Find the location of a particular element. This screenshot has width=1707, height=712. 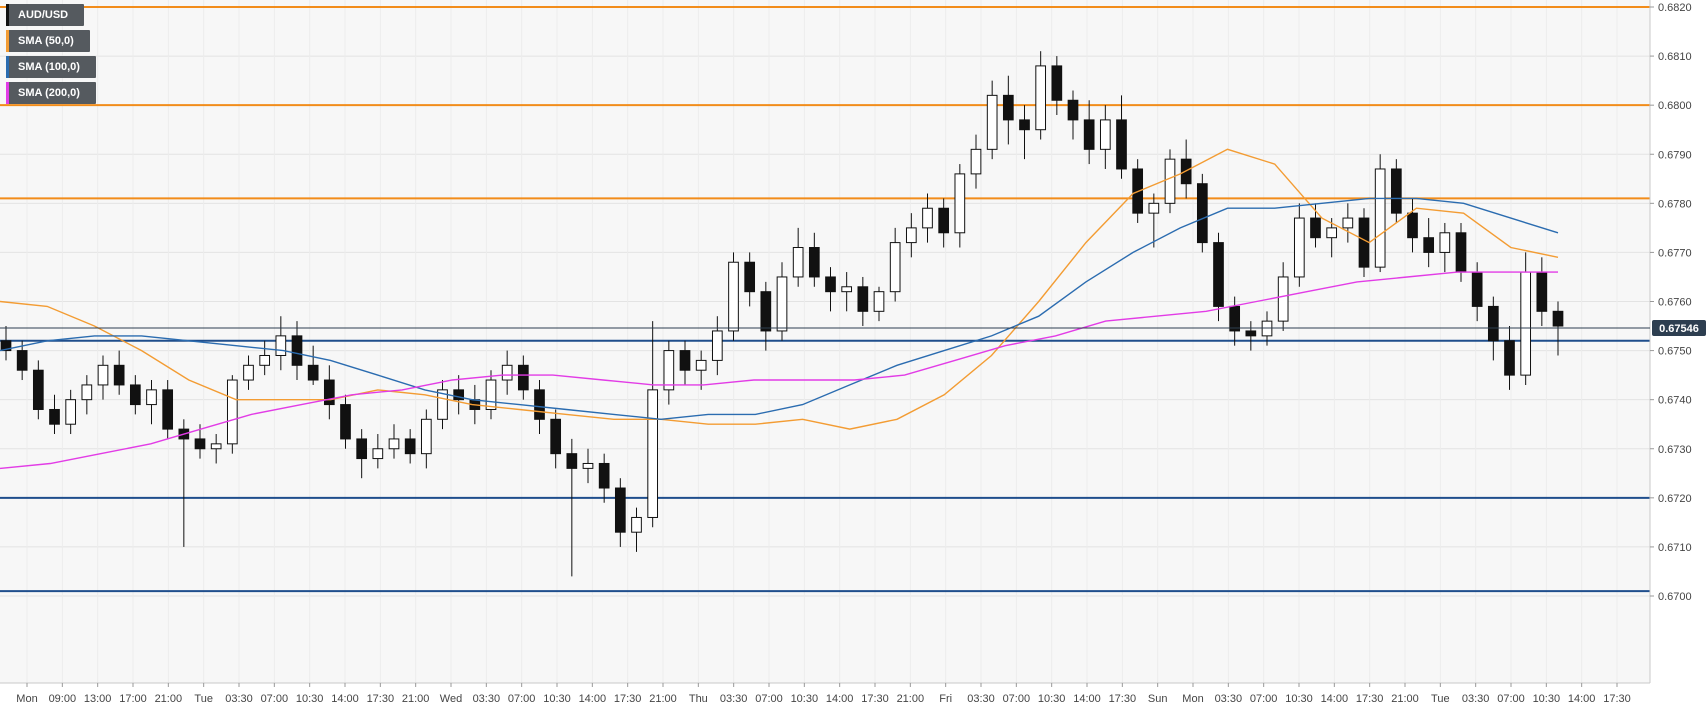

legend-item-sma-50: SMA (50,0) is located at coordinates (48, 41).